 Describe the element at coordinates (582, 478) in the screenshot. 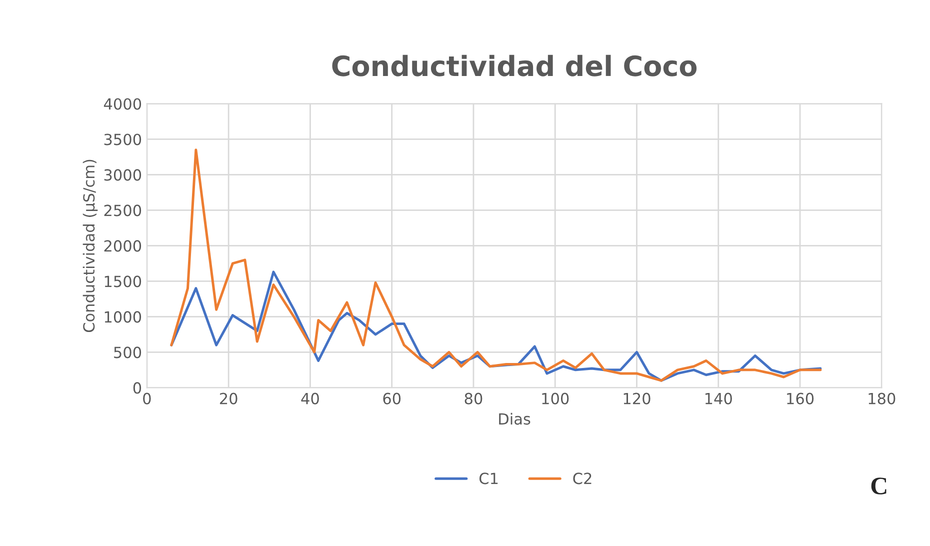

I see `legend-label: C2` at that location.